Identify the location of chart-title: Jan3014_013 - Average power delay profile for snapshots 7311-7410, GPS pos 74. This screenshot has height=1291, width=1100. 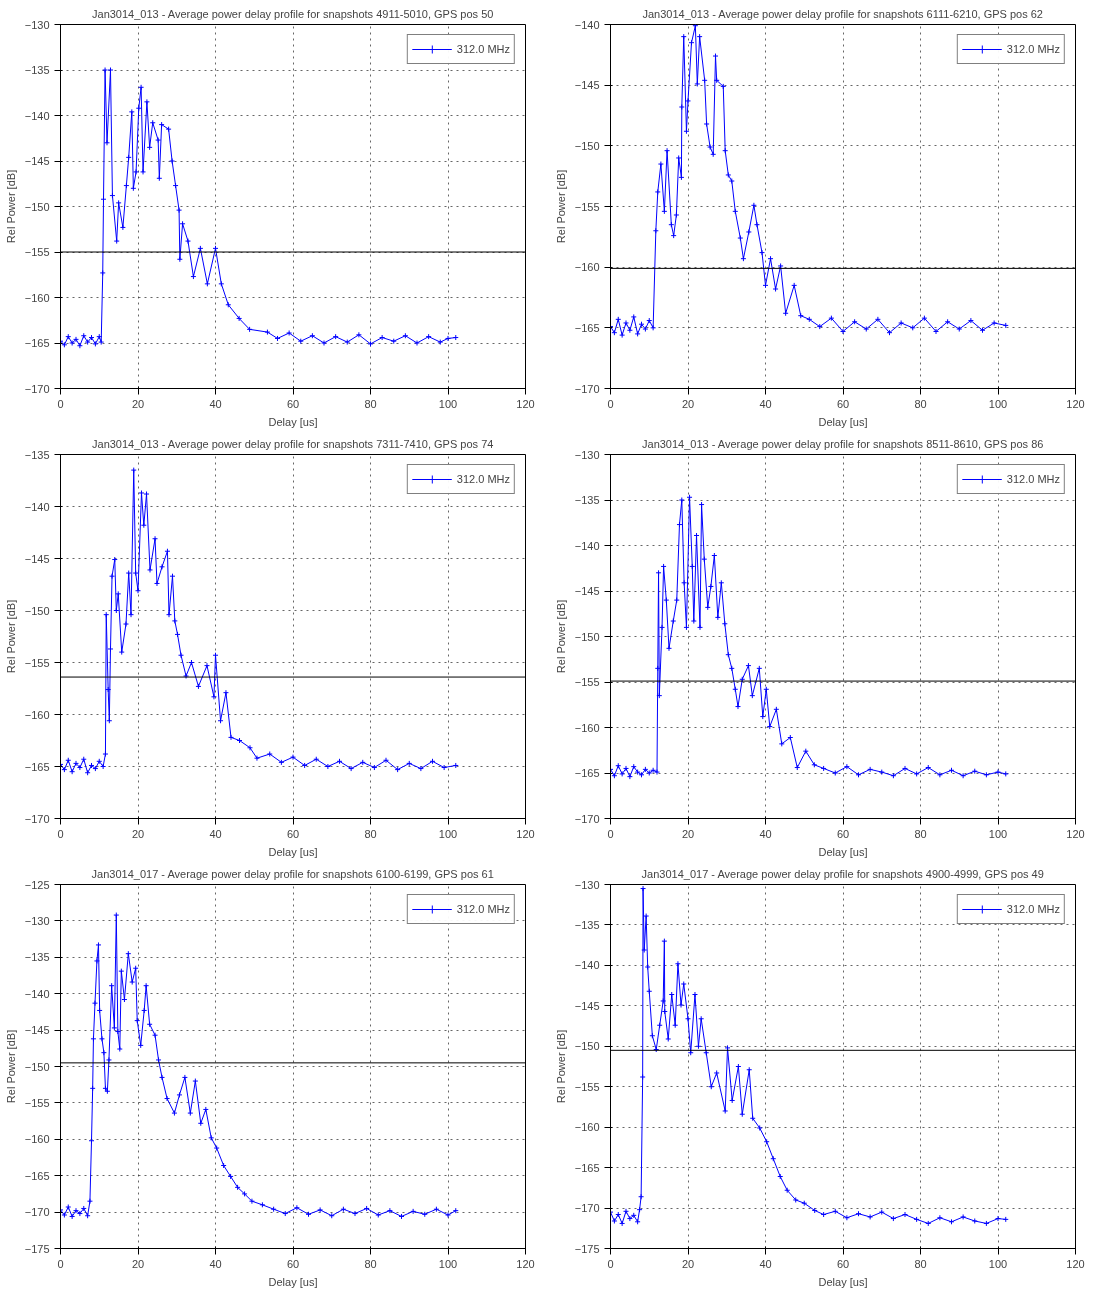
(293, 443).